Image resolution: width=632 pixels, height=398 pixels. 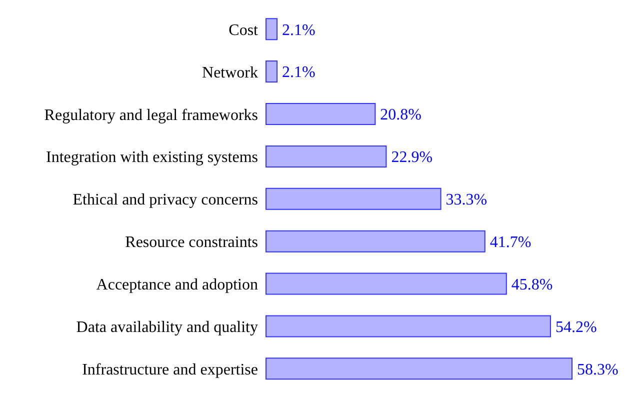 What do you see at coordinates (576, 327) in the screenshot?
I see `data-label: 54.2%` at bounding box center [576, 327].